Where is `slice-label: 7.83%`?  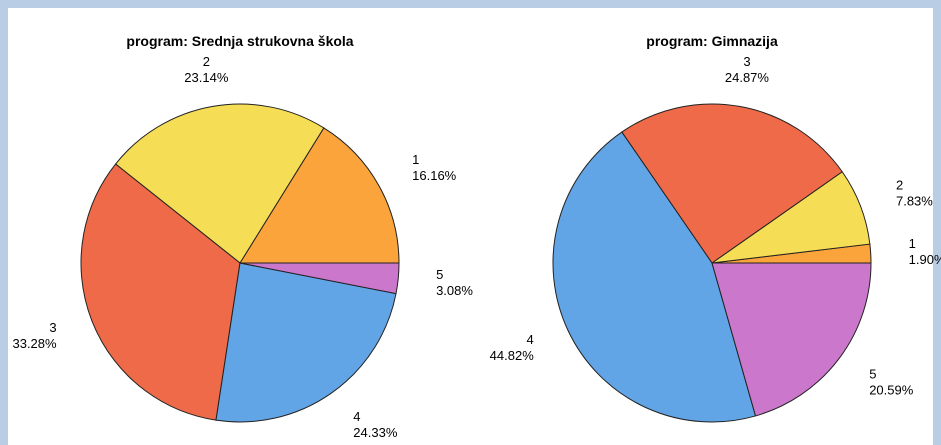 slice-label: 7.83% is located at coordinates (914, 201).